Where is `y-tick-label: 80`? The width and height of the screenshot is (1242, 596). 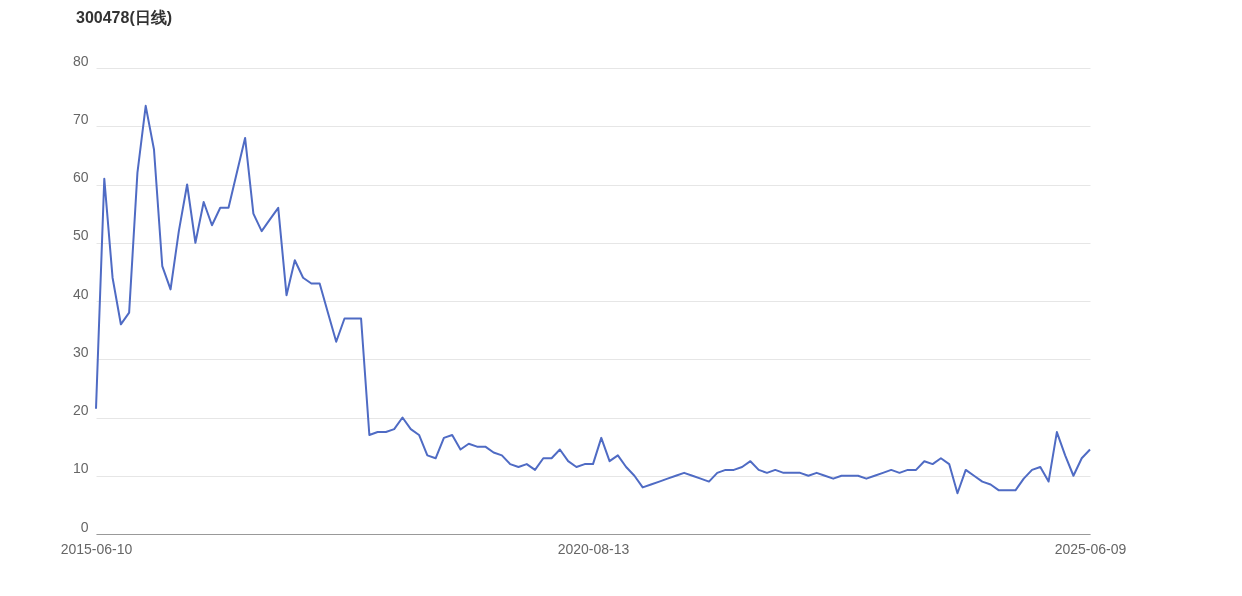
y-tick-label: 80 is located at coordinates (80, 60).